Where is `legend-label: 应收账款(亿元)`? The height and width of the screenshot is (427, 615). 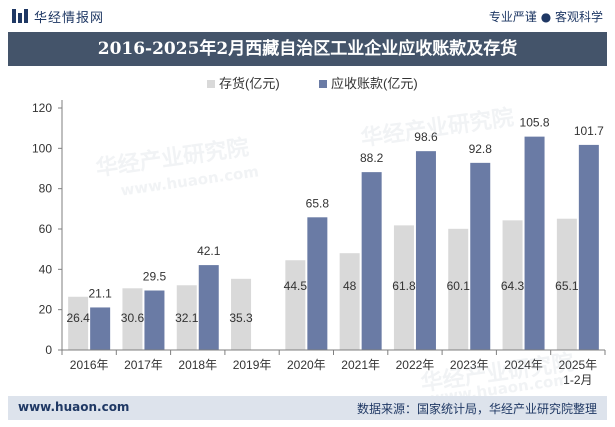 legend-label: 应收账款(亿元) is located at coordinates (374, 83).